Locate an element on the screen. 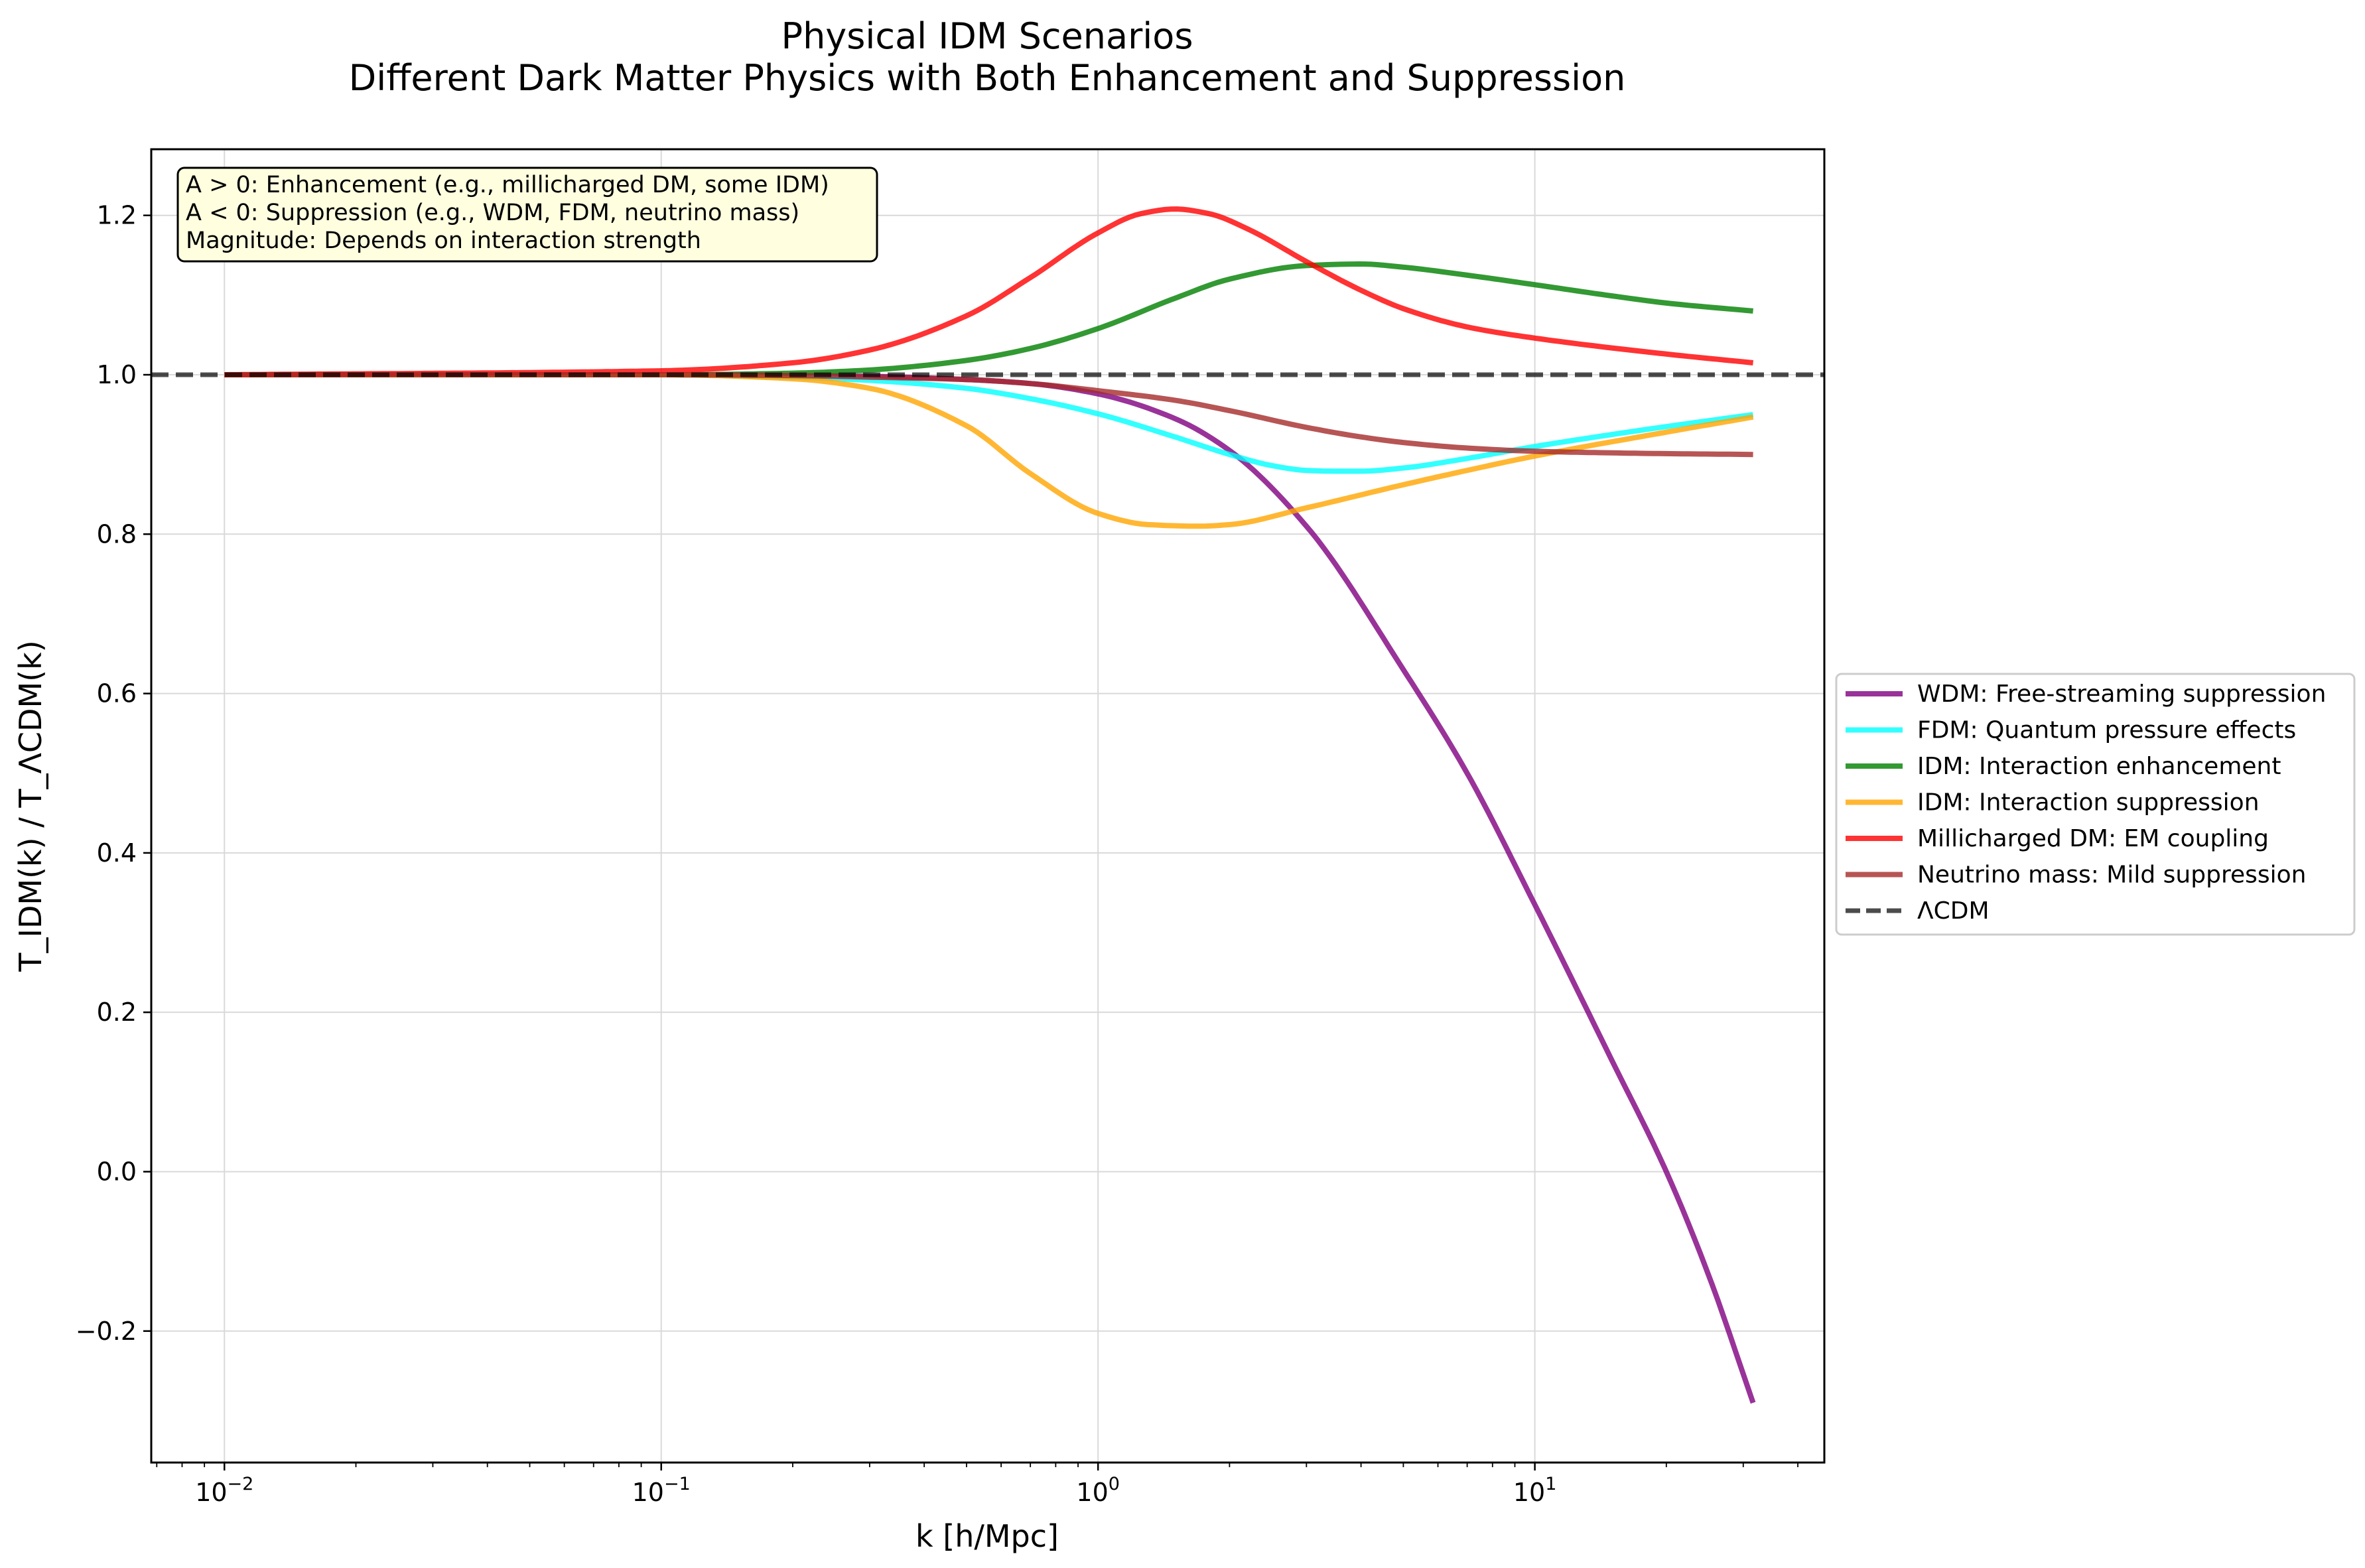 This screenshot has height=1568, width=2365. legend-label: FDM: Quantum pressure effects is located at coordinates (2106, 731).